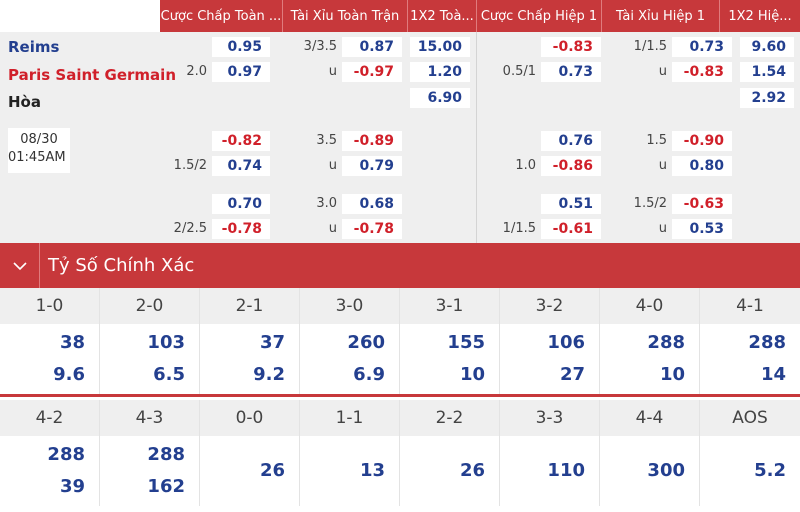  Describe the element at coordinates (72, 342) in the screenshot. I see `score-home-odds: 38` at that location.